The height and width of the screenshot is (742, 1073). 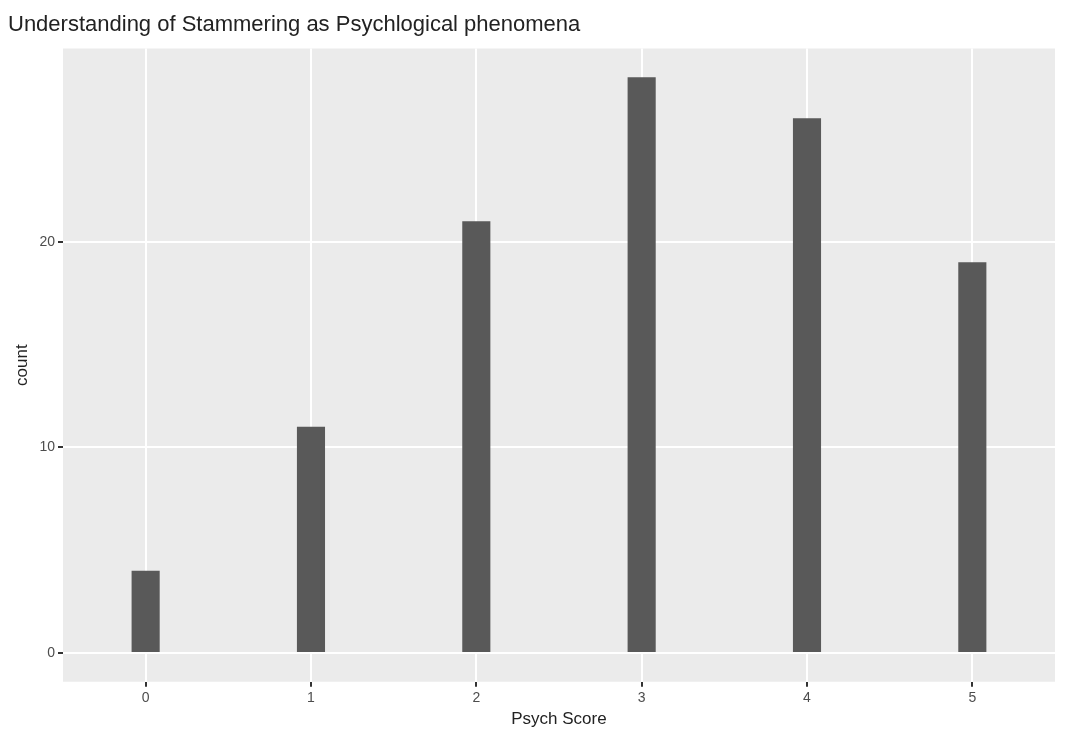 I want to click on x-tick-label: 2, so click(x=476, y=697).